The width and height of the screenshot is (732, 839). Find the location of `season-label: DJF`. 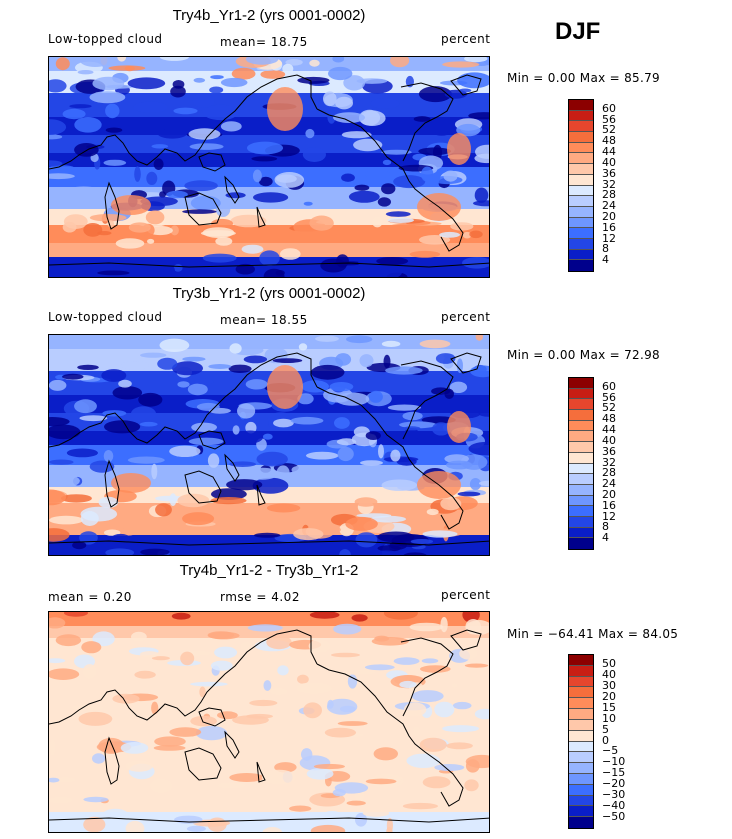

season-label: DJF is located at coordinates (578, 31).